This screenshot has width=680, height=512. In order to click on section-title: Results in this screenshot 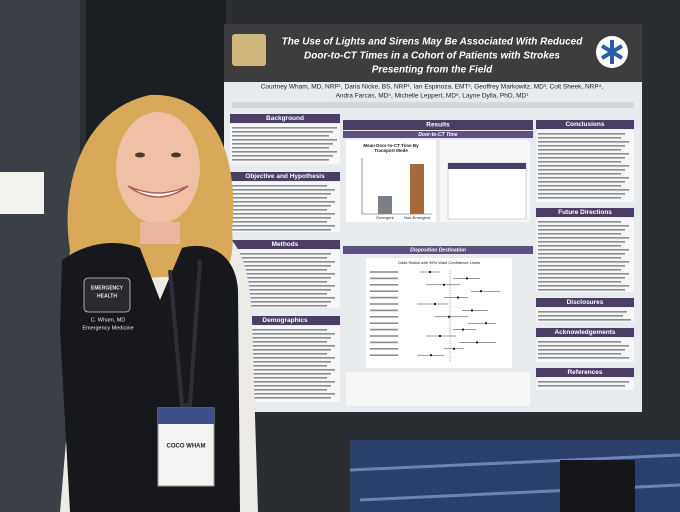, I will do `click(438, 125)`.